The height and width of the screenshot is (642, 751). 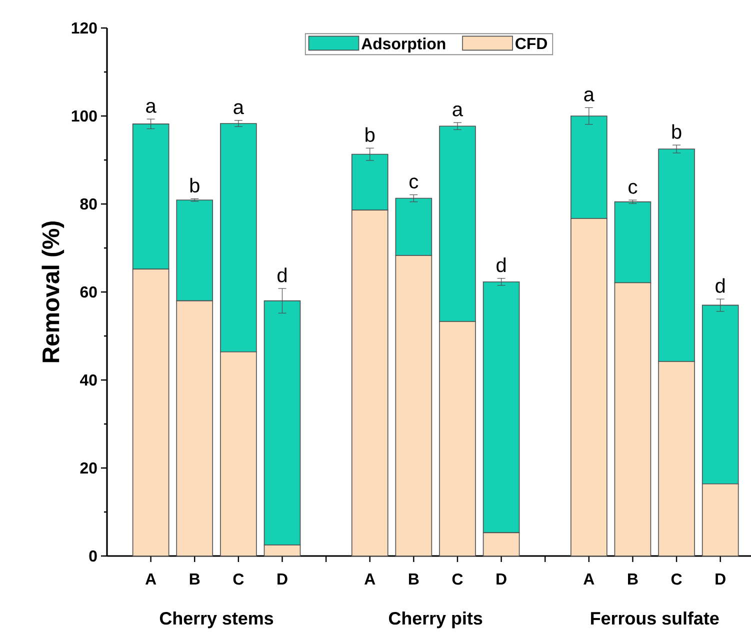 What do you see at coordinates (88, 468) in the screenshot?
I see `y-tick-label: 20` at bounding box center [88, 468].